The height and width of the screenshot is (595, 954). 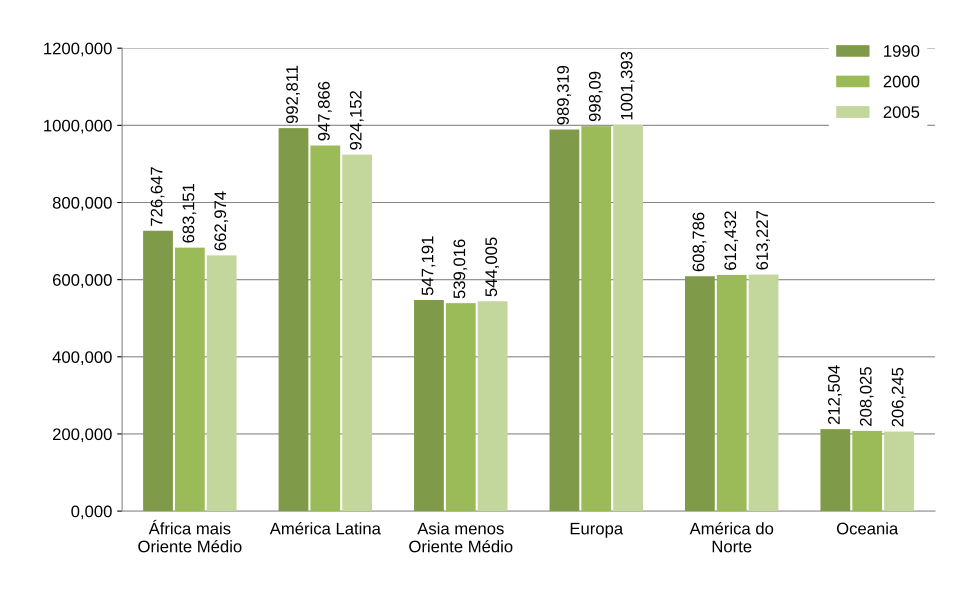 What do you see at coordinates (91, 513) in the screenshot?
I see `y-tick-label: 0,000` at bounding box center [91, 513].